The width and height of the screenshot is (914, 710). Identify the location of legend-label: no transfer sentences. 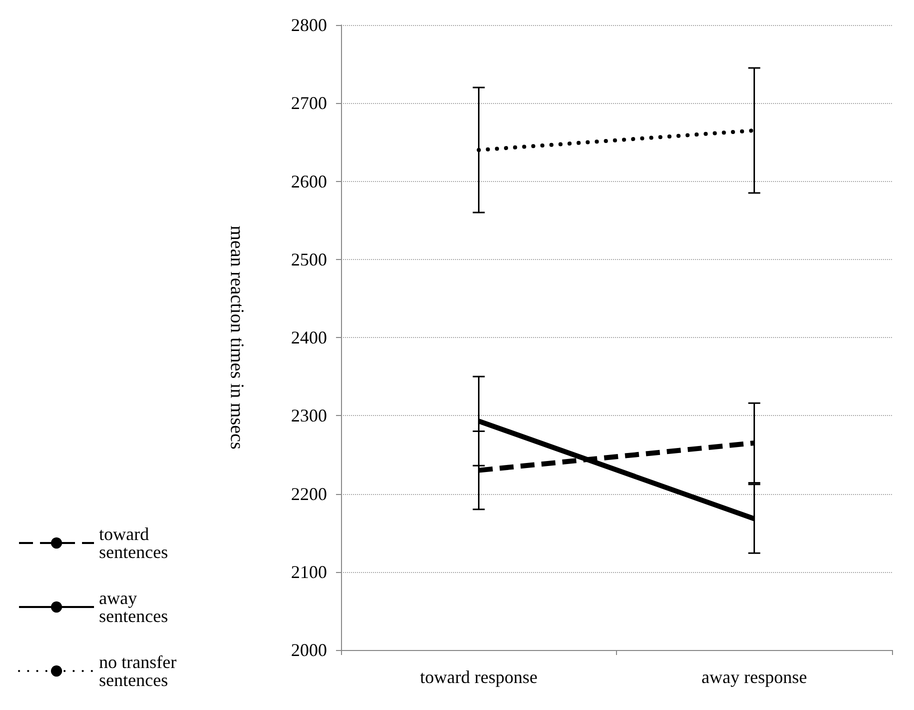
(140, 671).